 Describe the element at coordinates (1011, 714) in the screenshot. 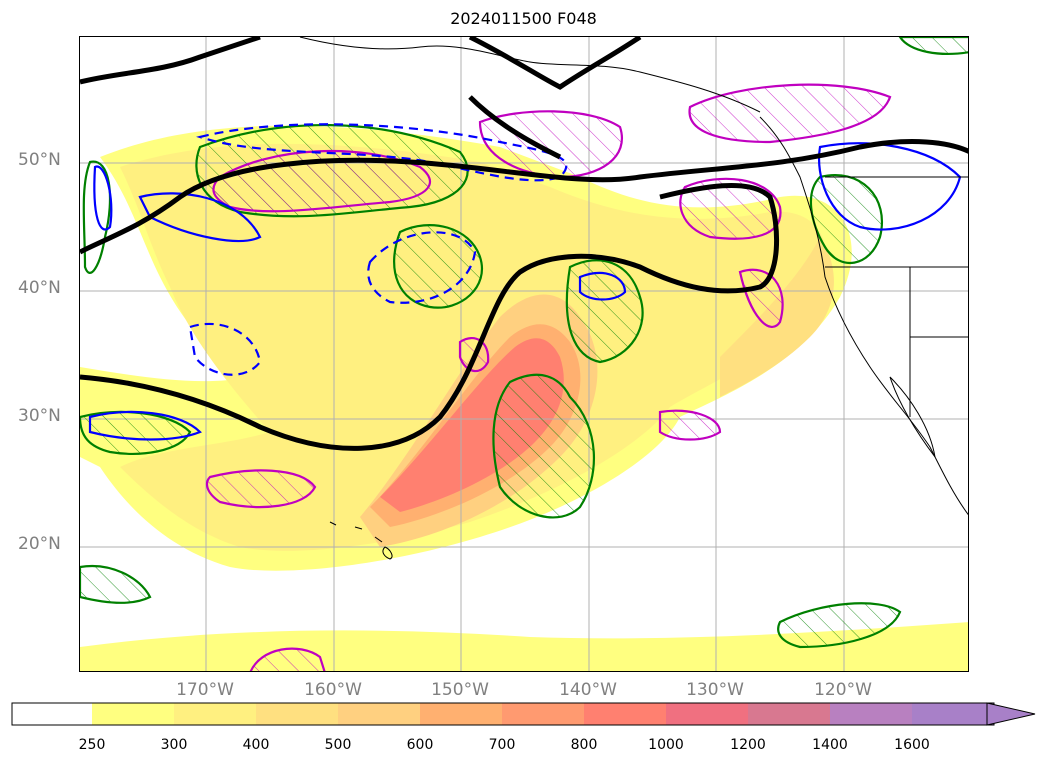

I see `colorbar-extend-arrow` at that location.